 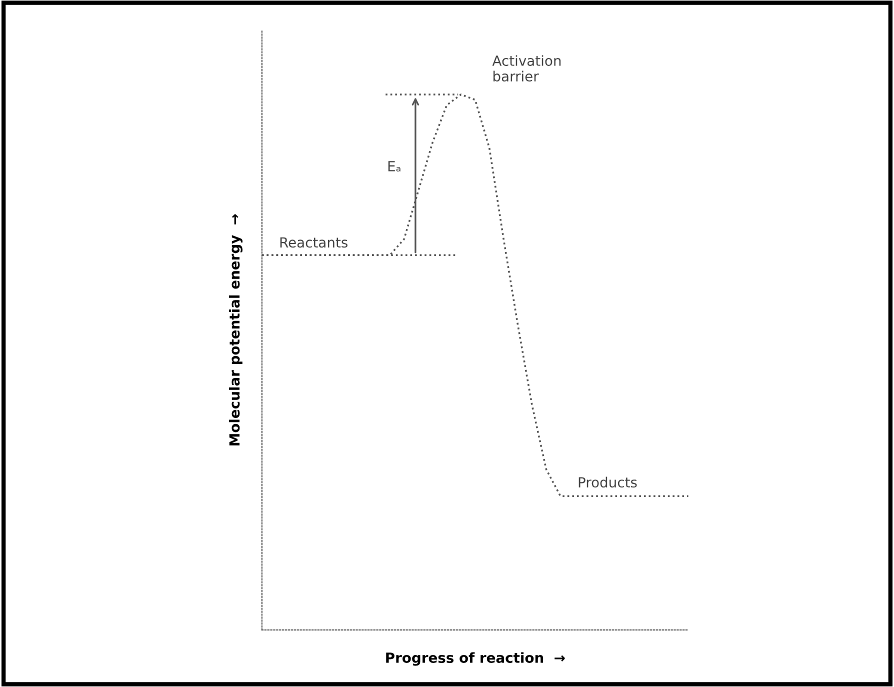 I want to click on annotation: Products, so click(x=607, y=482).